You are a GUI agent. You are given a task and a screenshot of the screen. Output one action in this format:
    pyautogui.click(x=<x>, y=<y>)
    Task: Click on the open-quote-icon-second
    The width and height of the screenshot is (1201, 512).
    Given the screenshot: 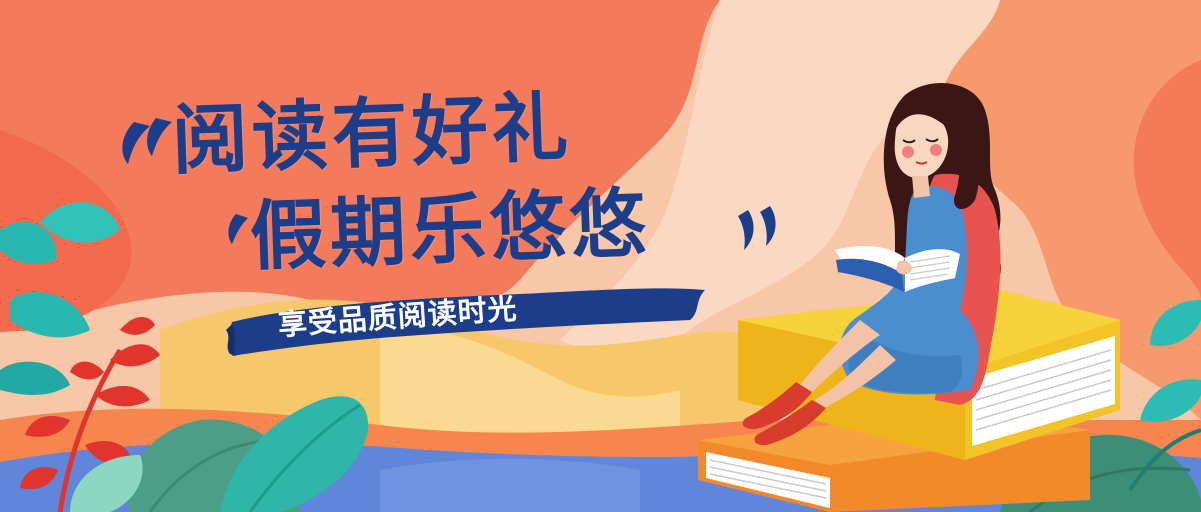 What is the action you would take?
    pyautogui.click(x=238, y=229)
    